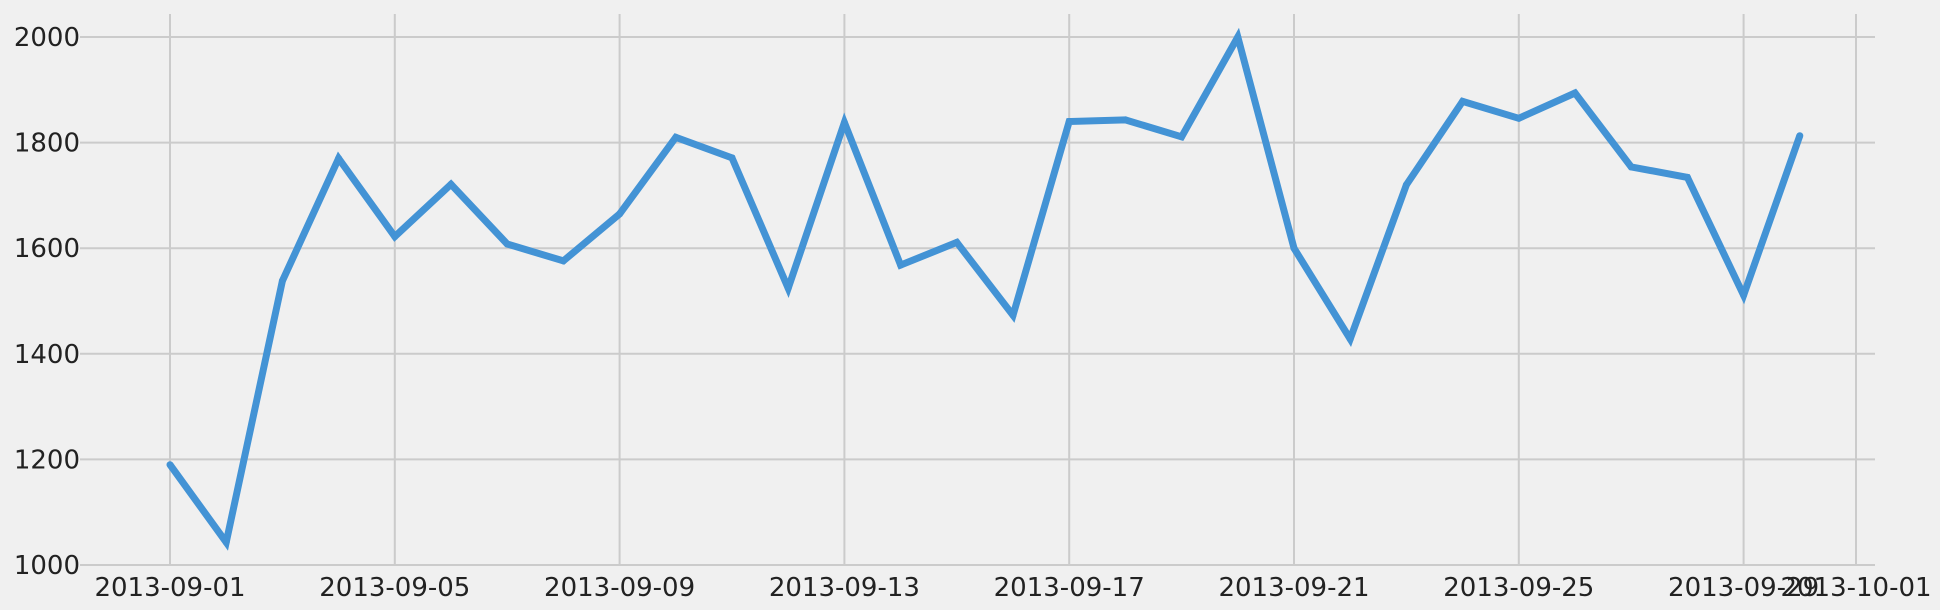 The height and width of the screenshot is (610, 1940). Describe the element at coordinates (1293, 588) in the screenshot. I see `x-tick-label: 2013-09-21` at that location.